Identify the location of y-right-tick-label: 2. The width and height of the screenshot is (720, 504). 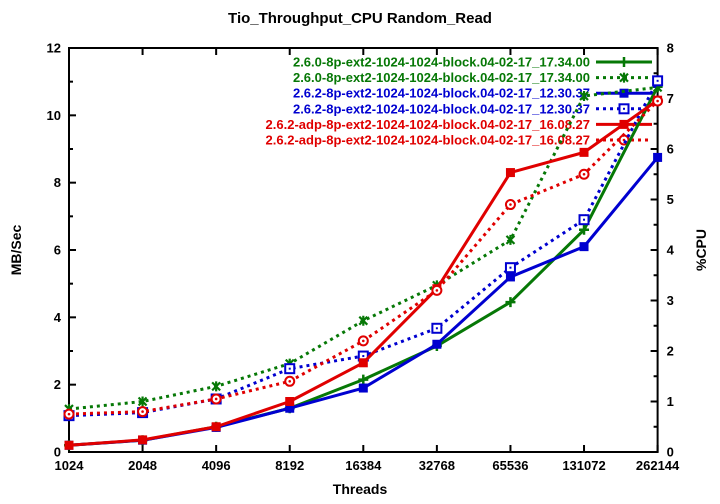
(670, 351).